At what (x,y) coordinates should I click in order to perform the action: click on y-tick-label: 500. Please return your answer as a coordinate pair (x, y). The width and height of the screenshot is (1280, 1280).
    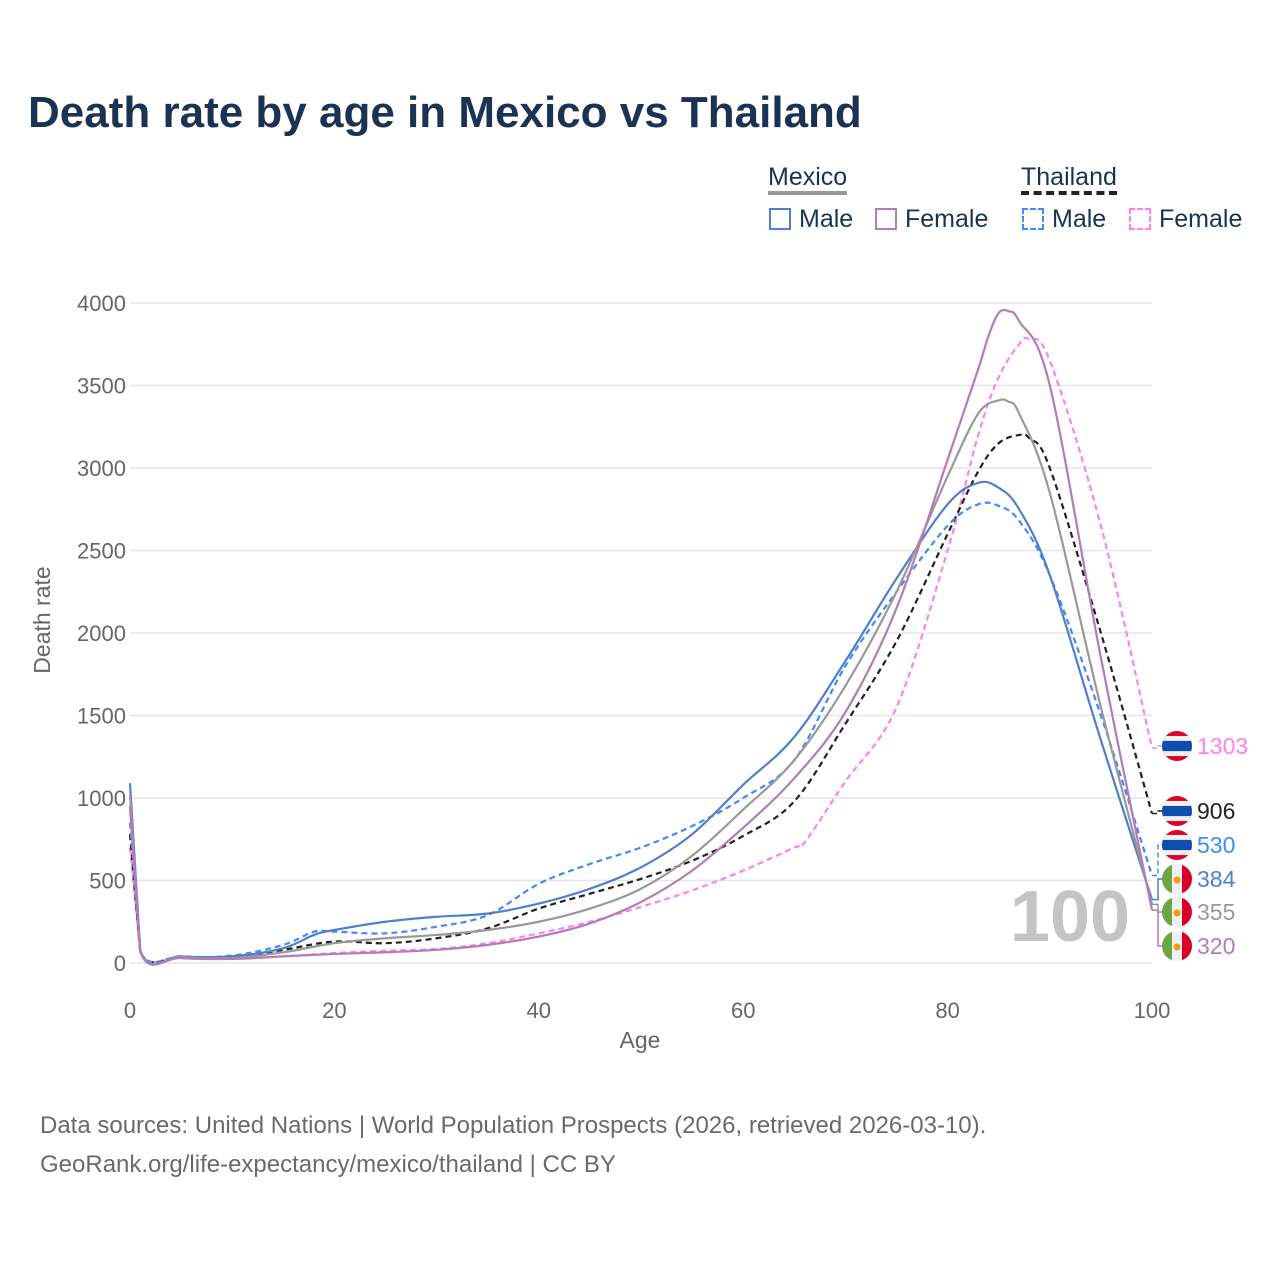
    Looking at the image, I should click on (107, 881).